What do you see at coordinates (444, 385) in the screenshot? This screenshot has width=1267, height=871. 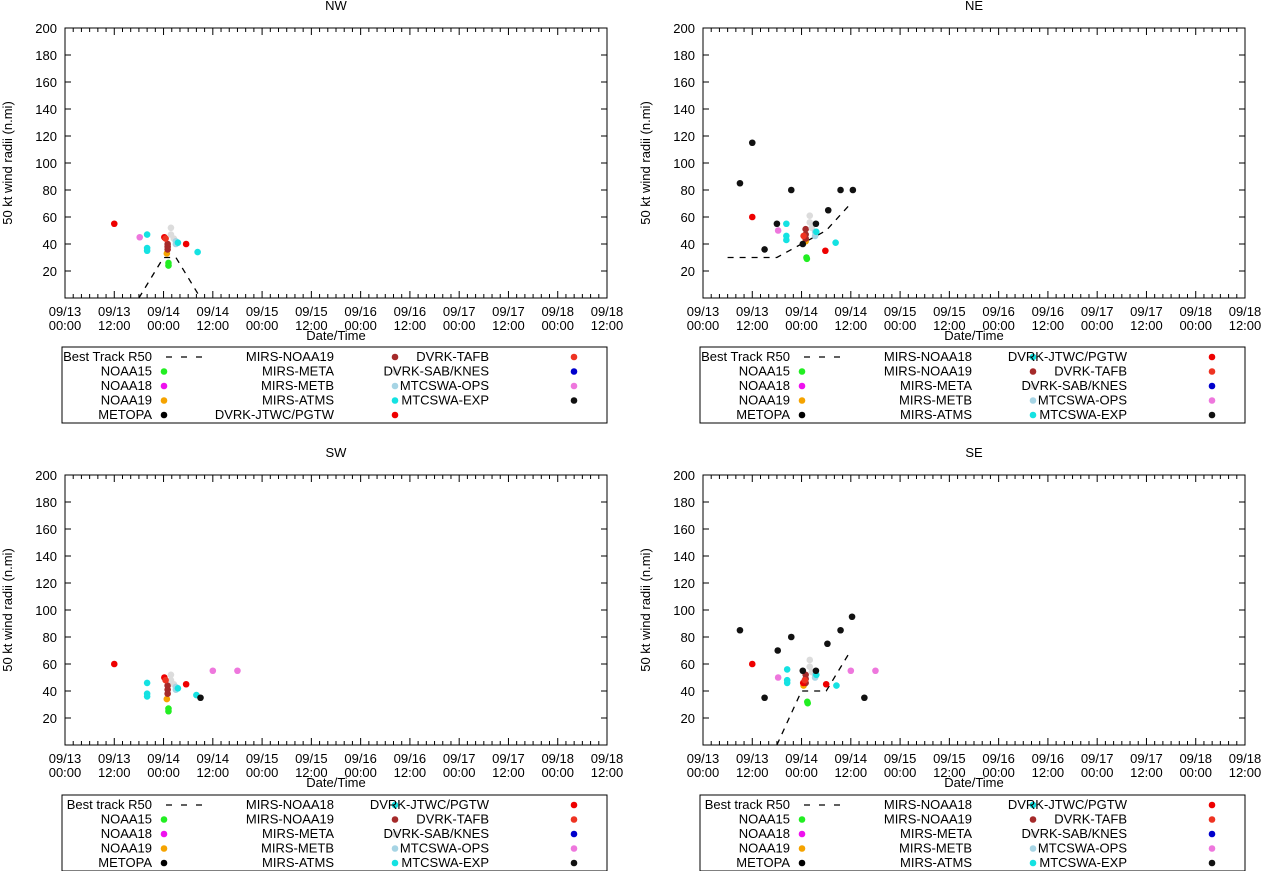 I see `legend-label: MTCSWA-OPS` at bounding box center [444, 385].